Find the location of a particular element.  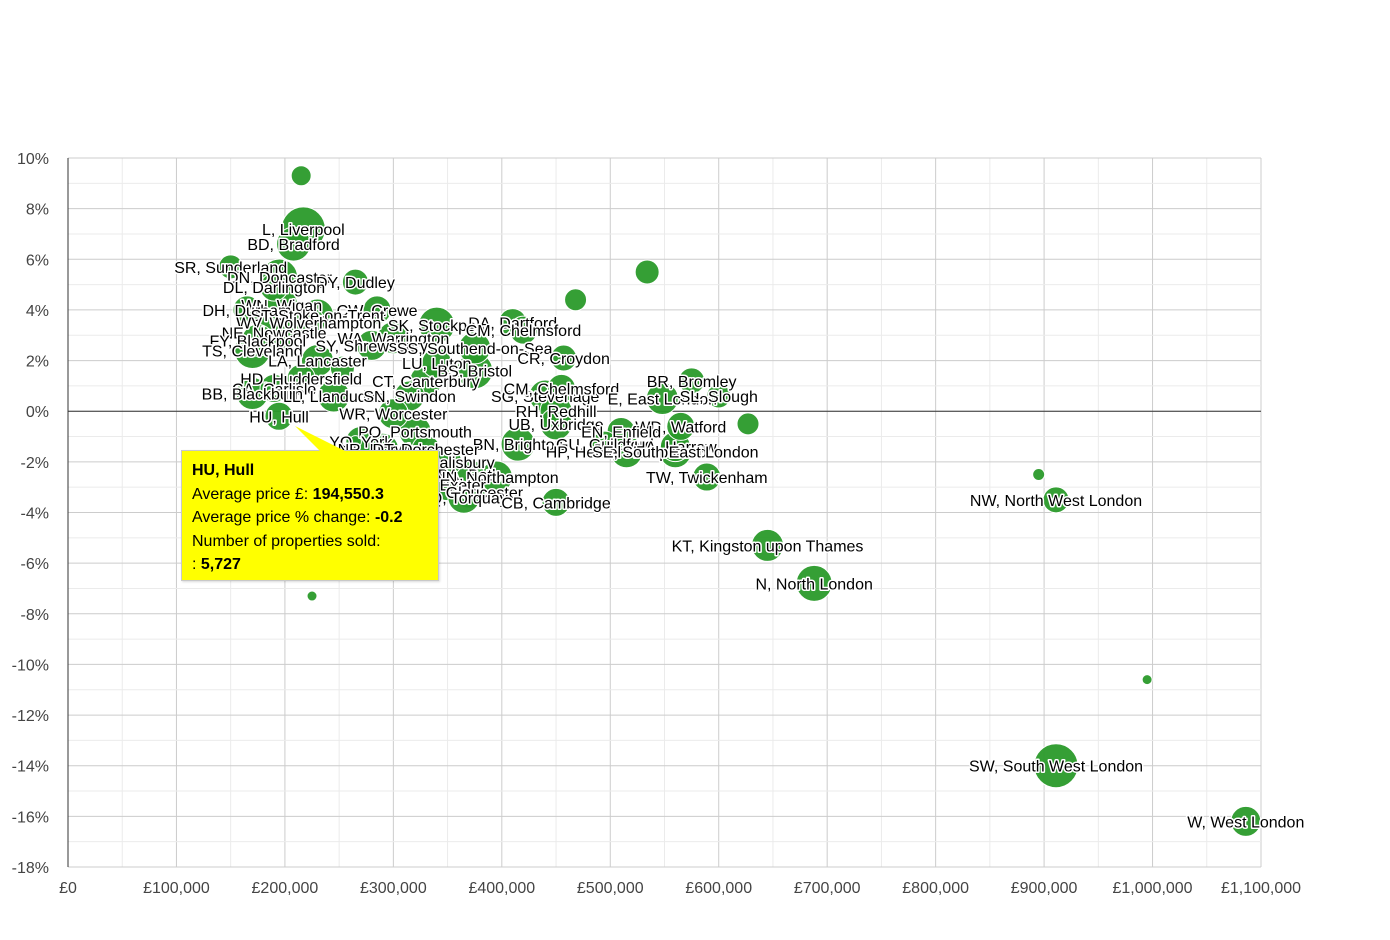

bubble-label: CW, Crewe is located at coordinates (377, 311).